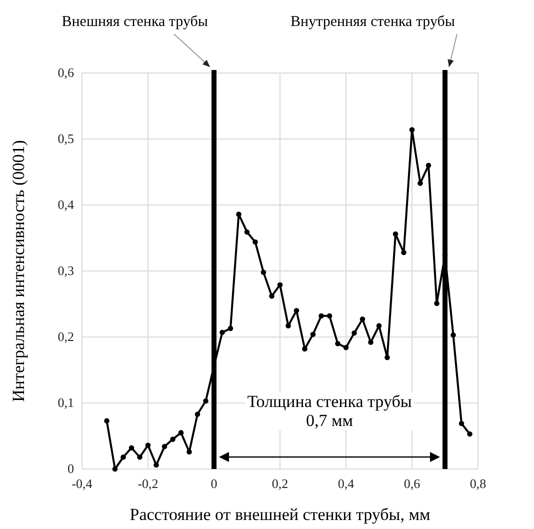  Describe the element at coordinates (66, 138) in the screenshot. I see `y-tick-label: 0,5` at that location.